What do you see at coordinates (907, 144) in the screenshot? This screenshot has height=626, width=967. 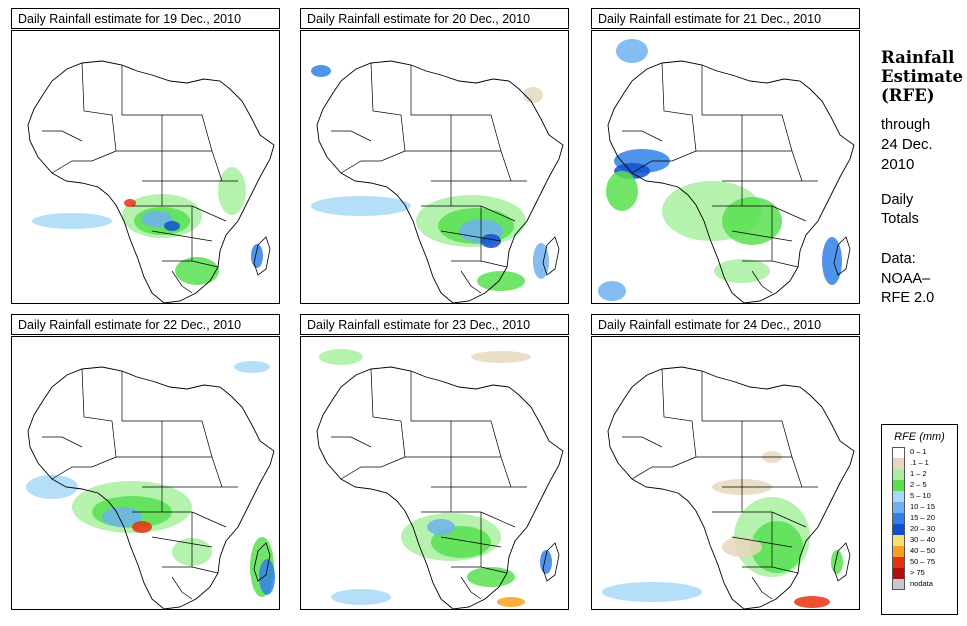 I see `date-line-1: 24 Dec.` at bounding box center [907, 144].